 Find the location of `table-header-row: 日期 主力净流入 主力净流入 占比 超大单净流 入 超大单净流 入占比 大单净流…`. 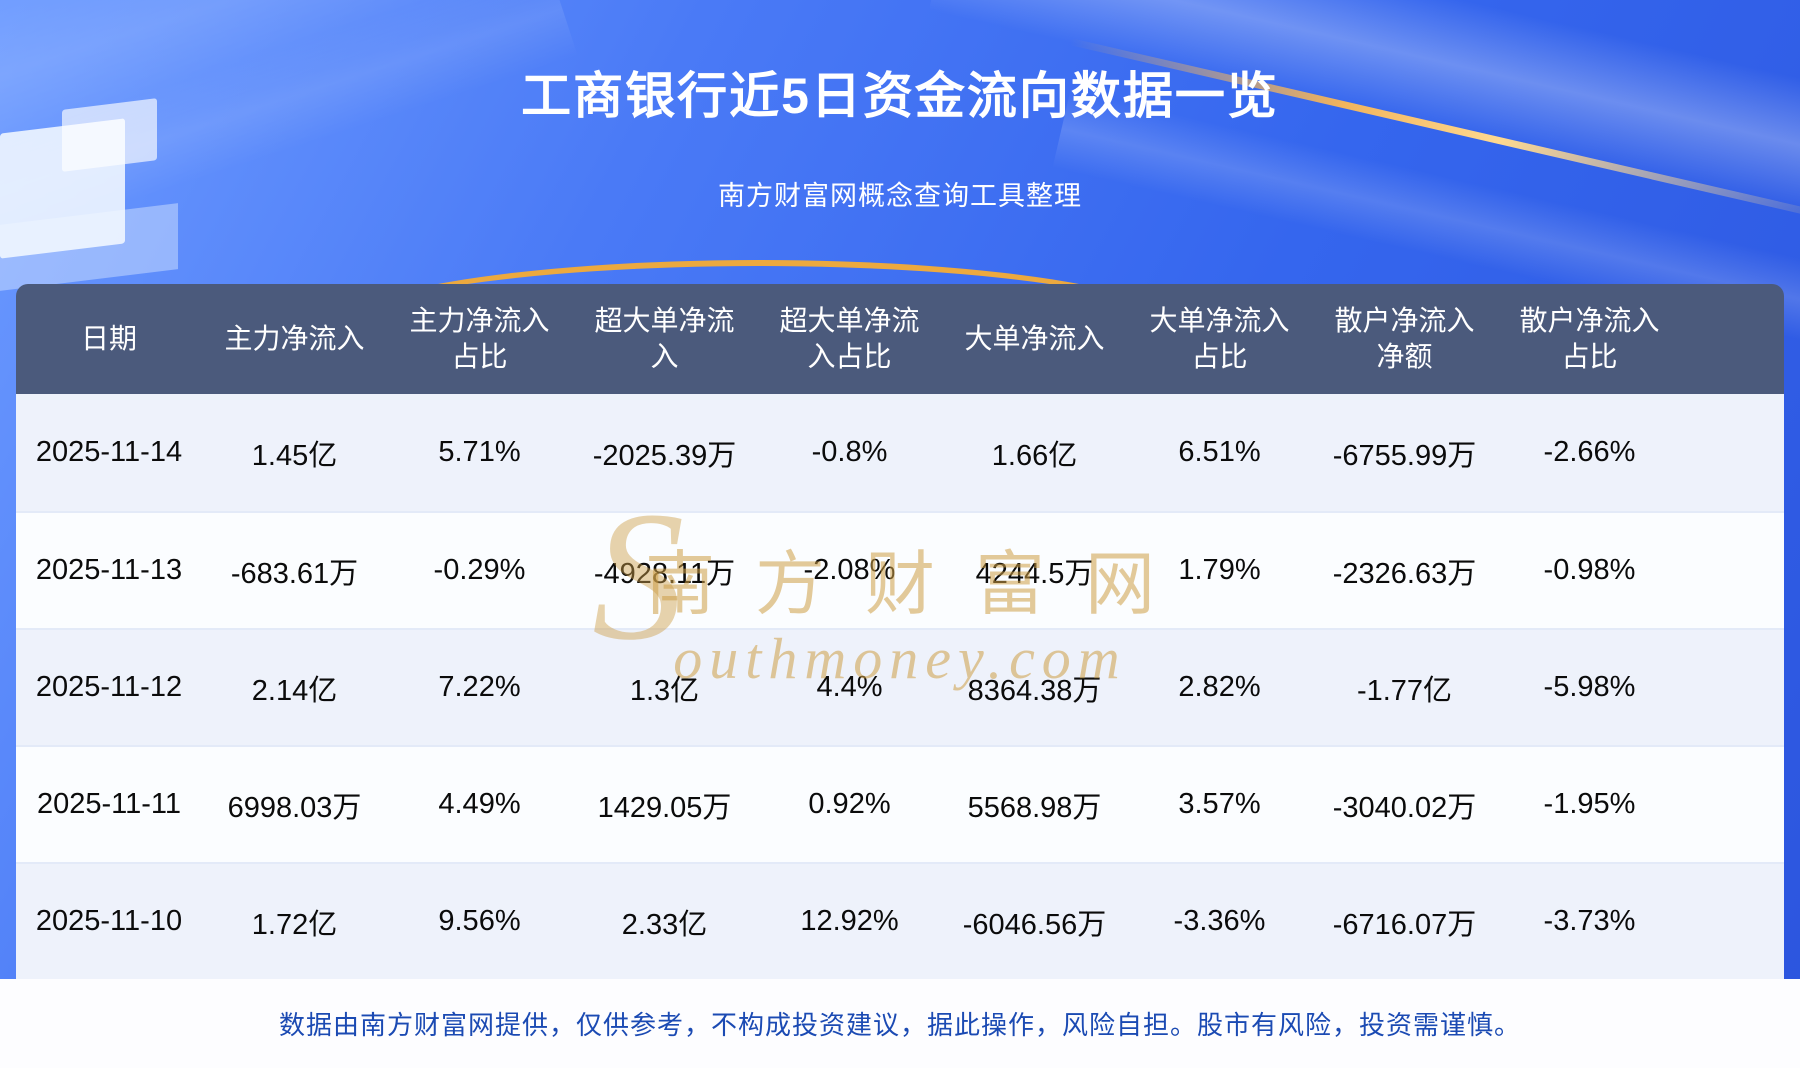

table-header-row: 日期 主力净流入 主力净流入 占比 超大单净流 入 超大单净流 入占比 大单净流… is located at coordinates (900, 339).